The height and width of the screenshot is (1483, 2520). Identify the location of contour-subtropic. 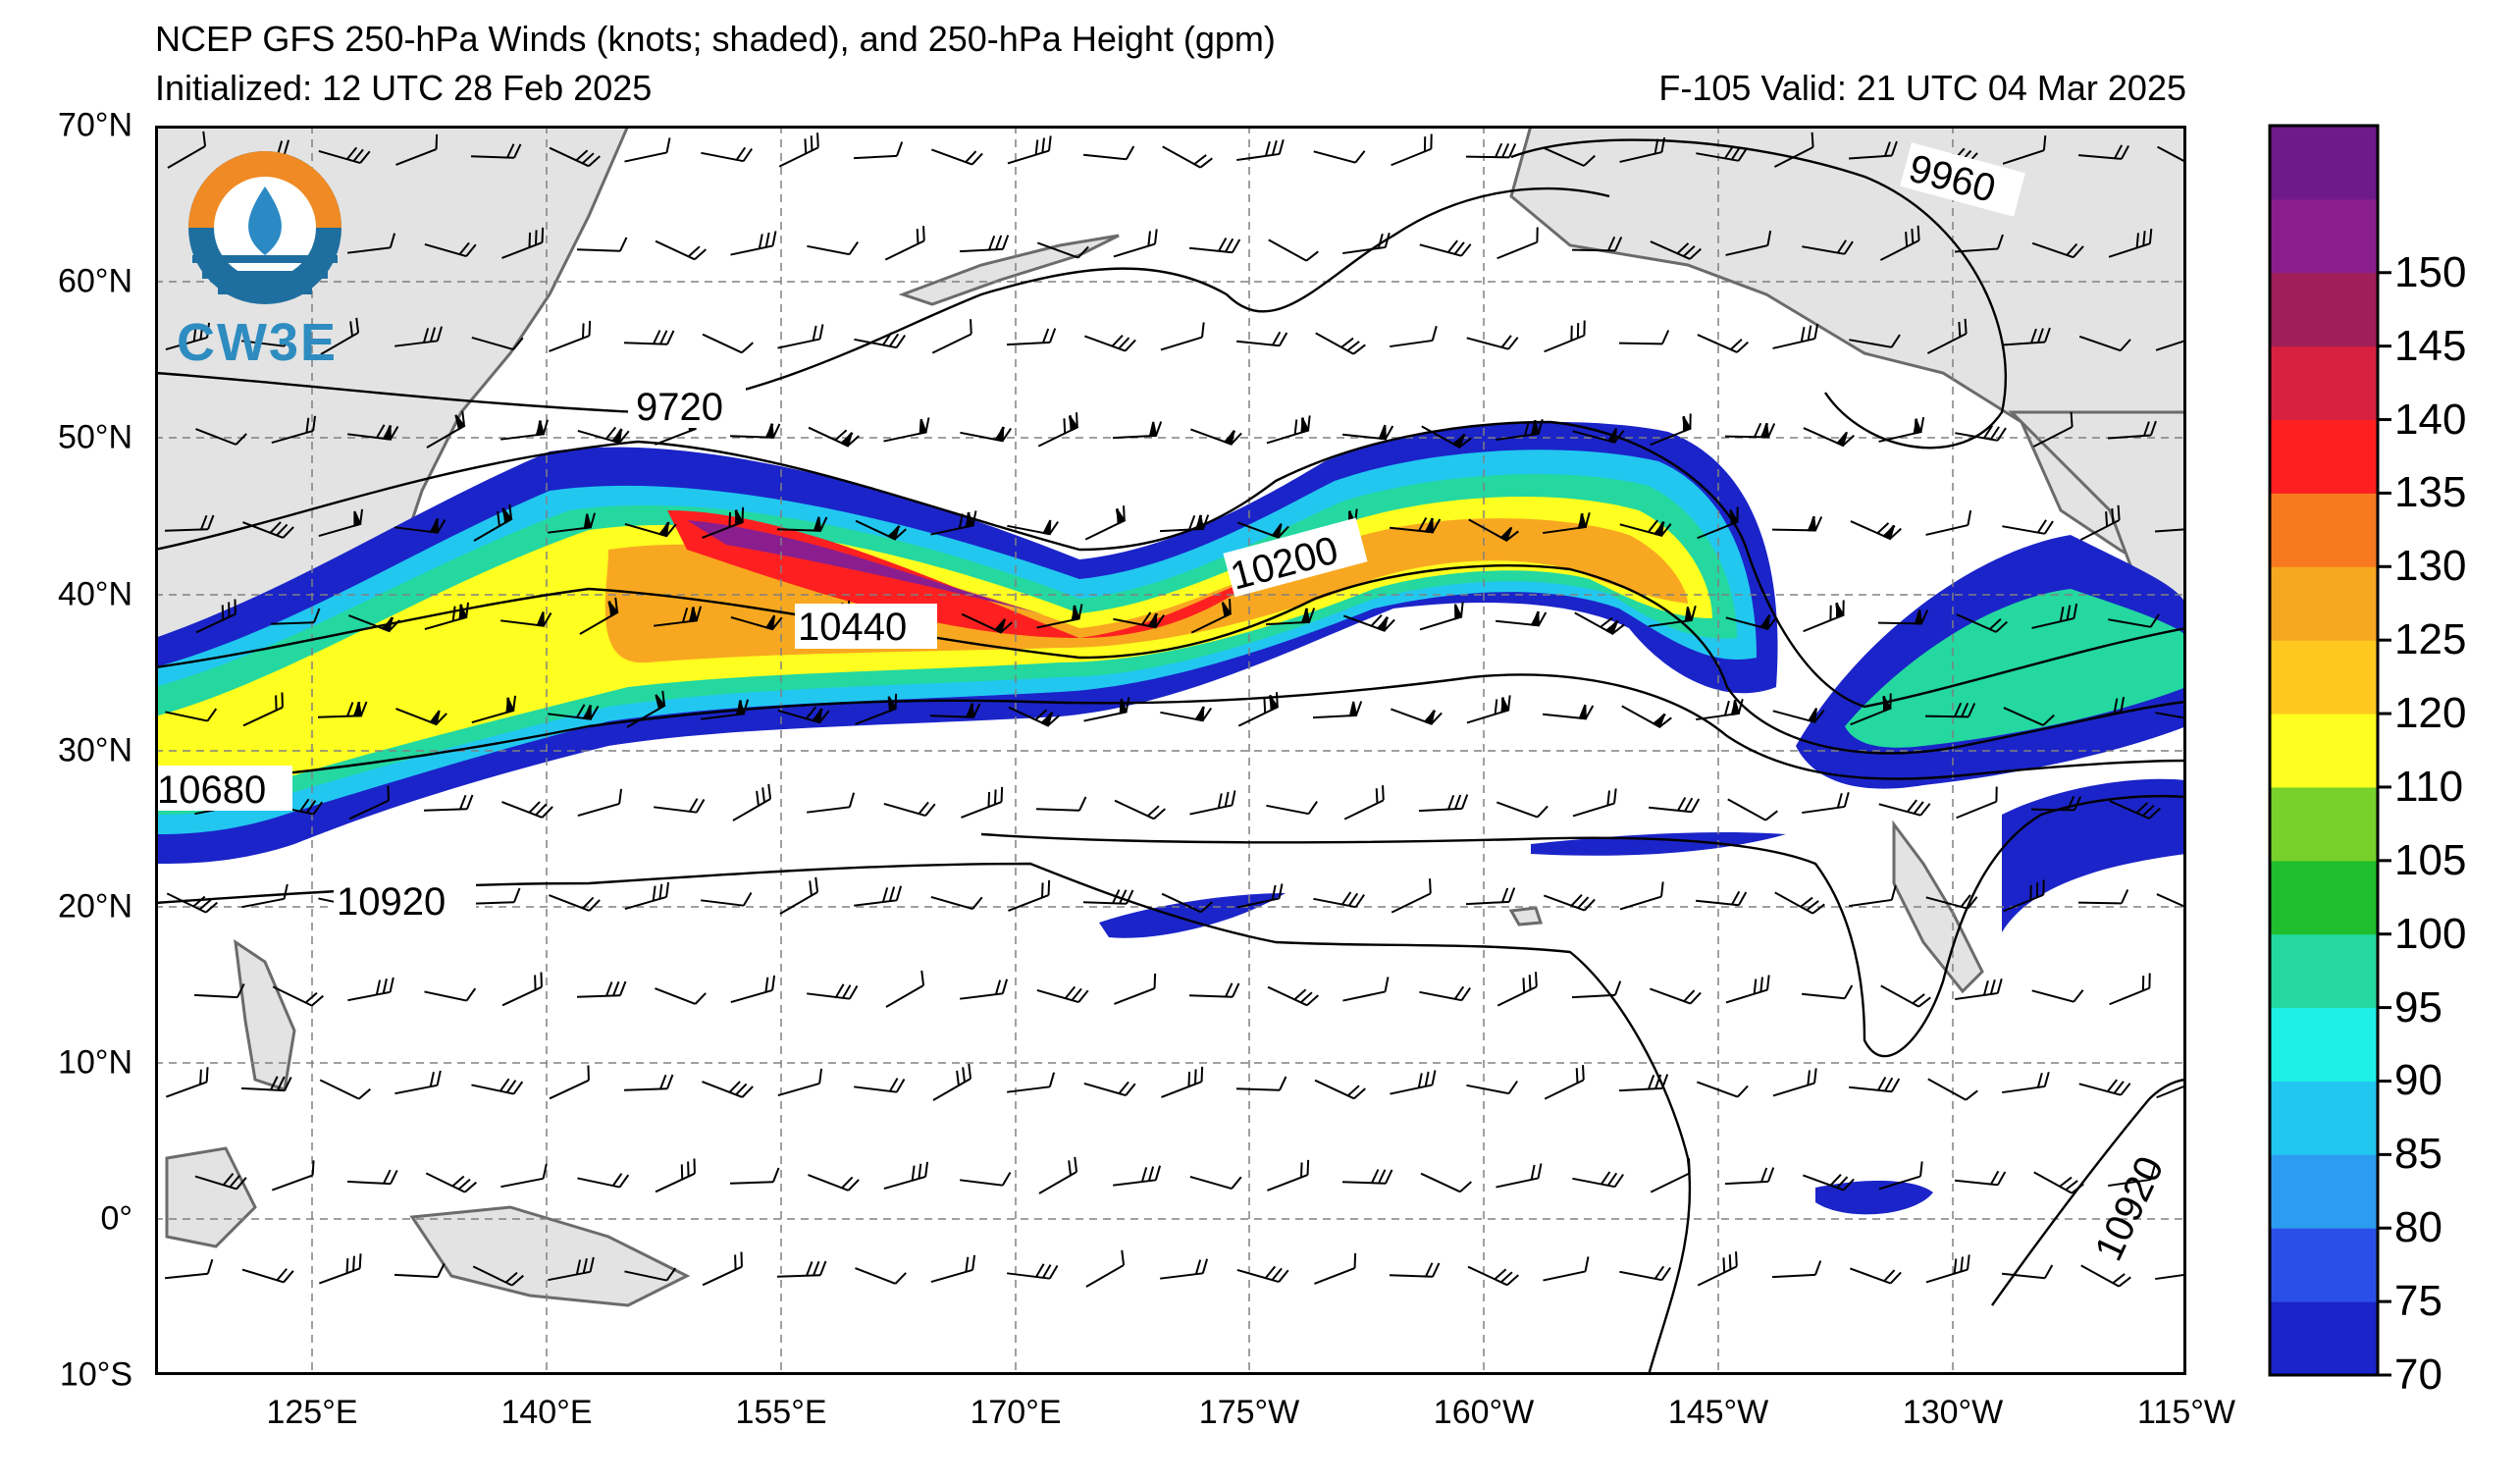
(1583, 926).